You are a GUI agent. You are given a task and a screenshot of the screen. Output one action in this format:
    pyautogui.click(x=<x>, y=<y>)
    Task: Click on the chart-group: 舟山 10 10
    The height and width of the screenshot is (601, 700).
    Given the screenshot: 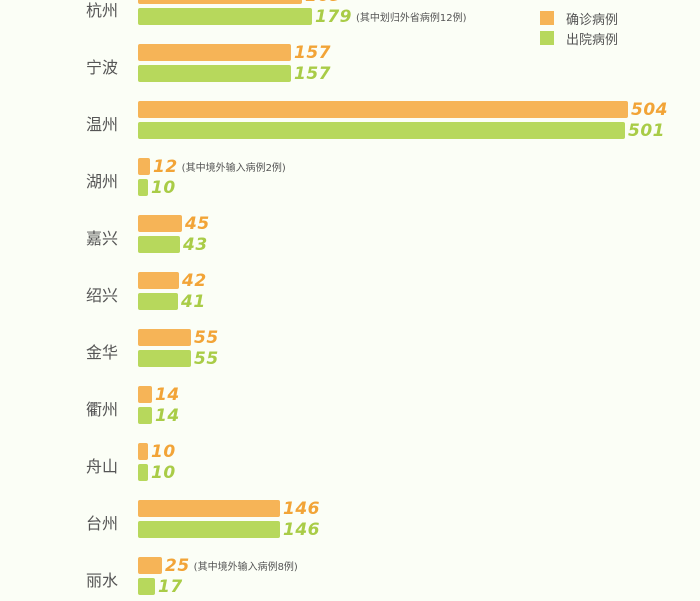 What is the action you would take?
    pyautogui.click(x=350, y=464)
    